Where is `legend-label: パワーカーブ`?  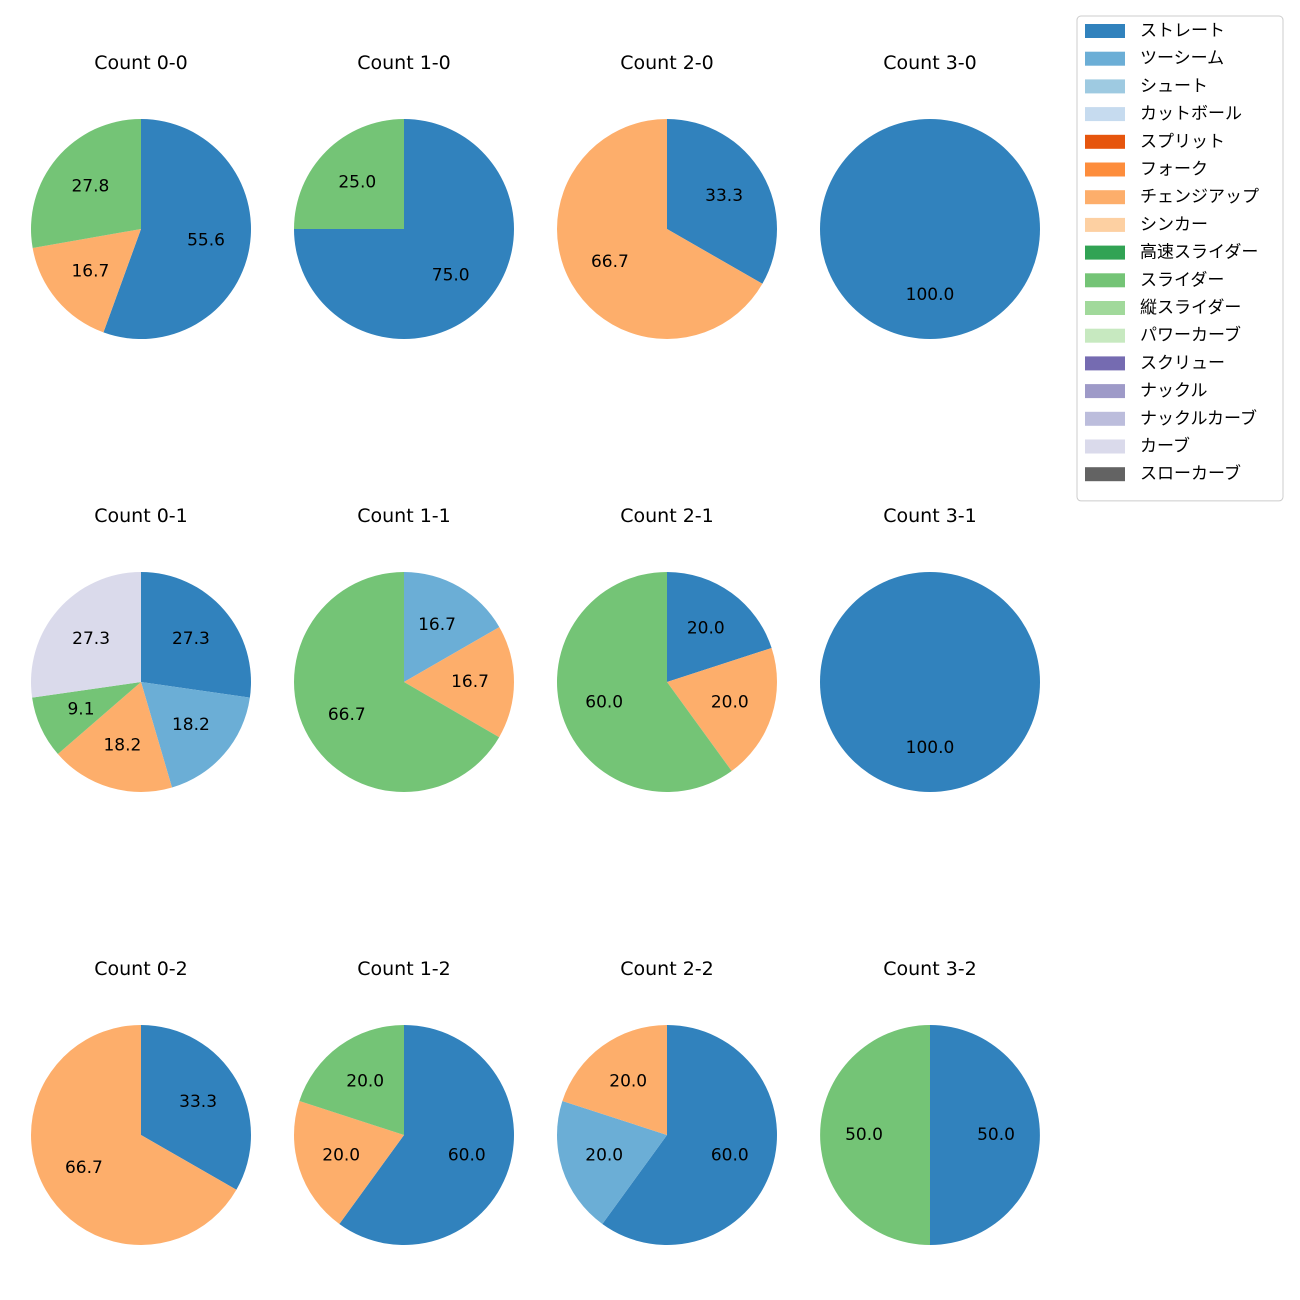
legend-label: パワーカーブ is located at coordinates (1190, 335).